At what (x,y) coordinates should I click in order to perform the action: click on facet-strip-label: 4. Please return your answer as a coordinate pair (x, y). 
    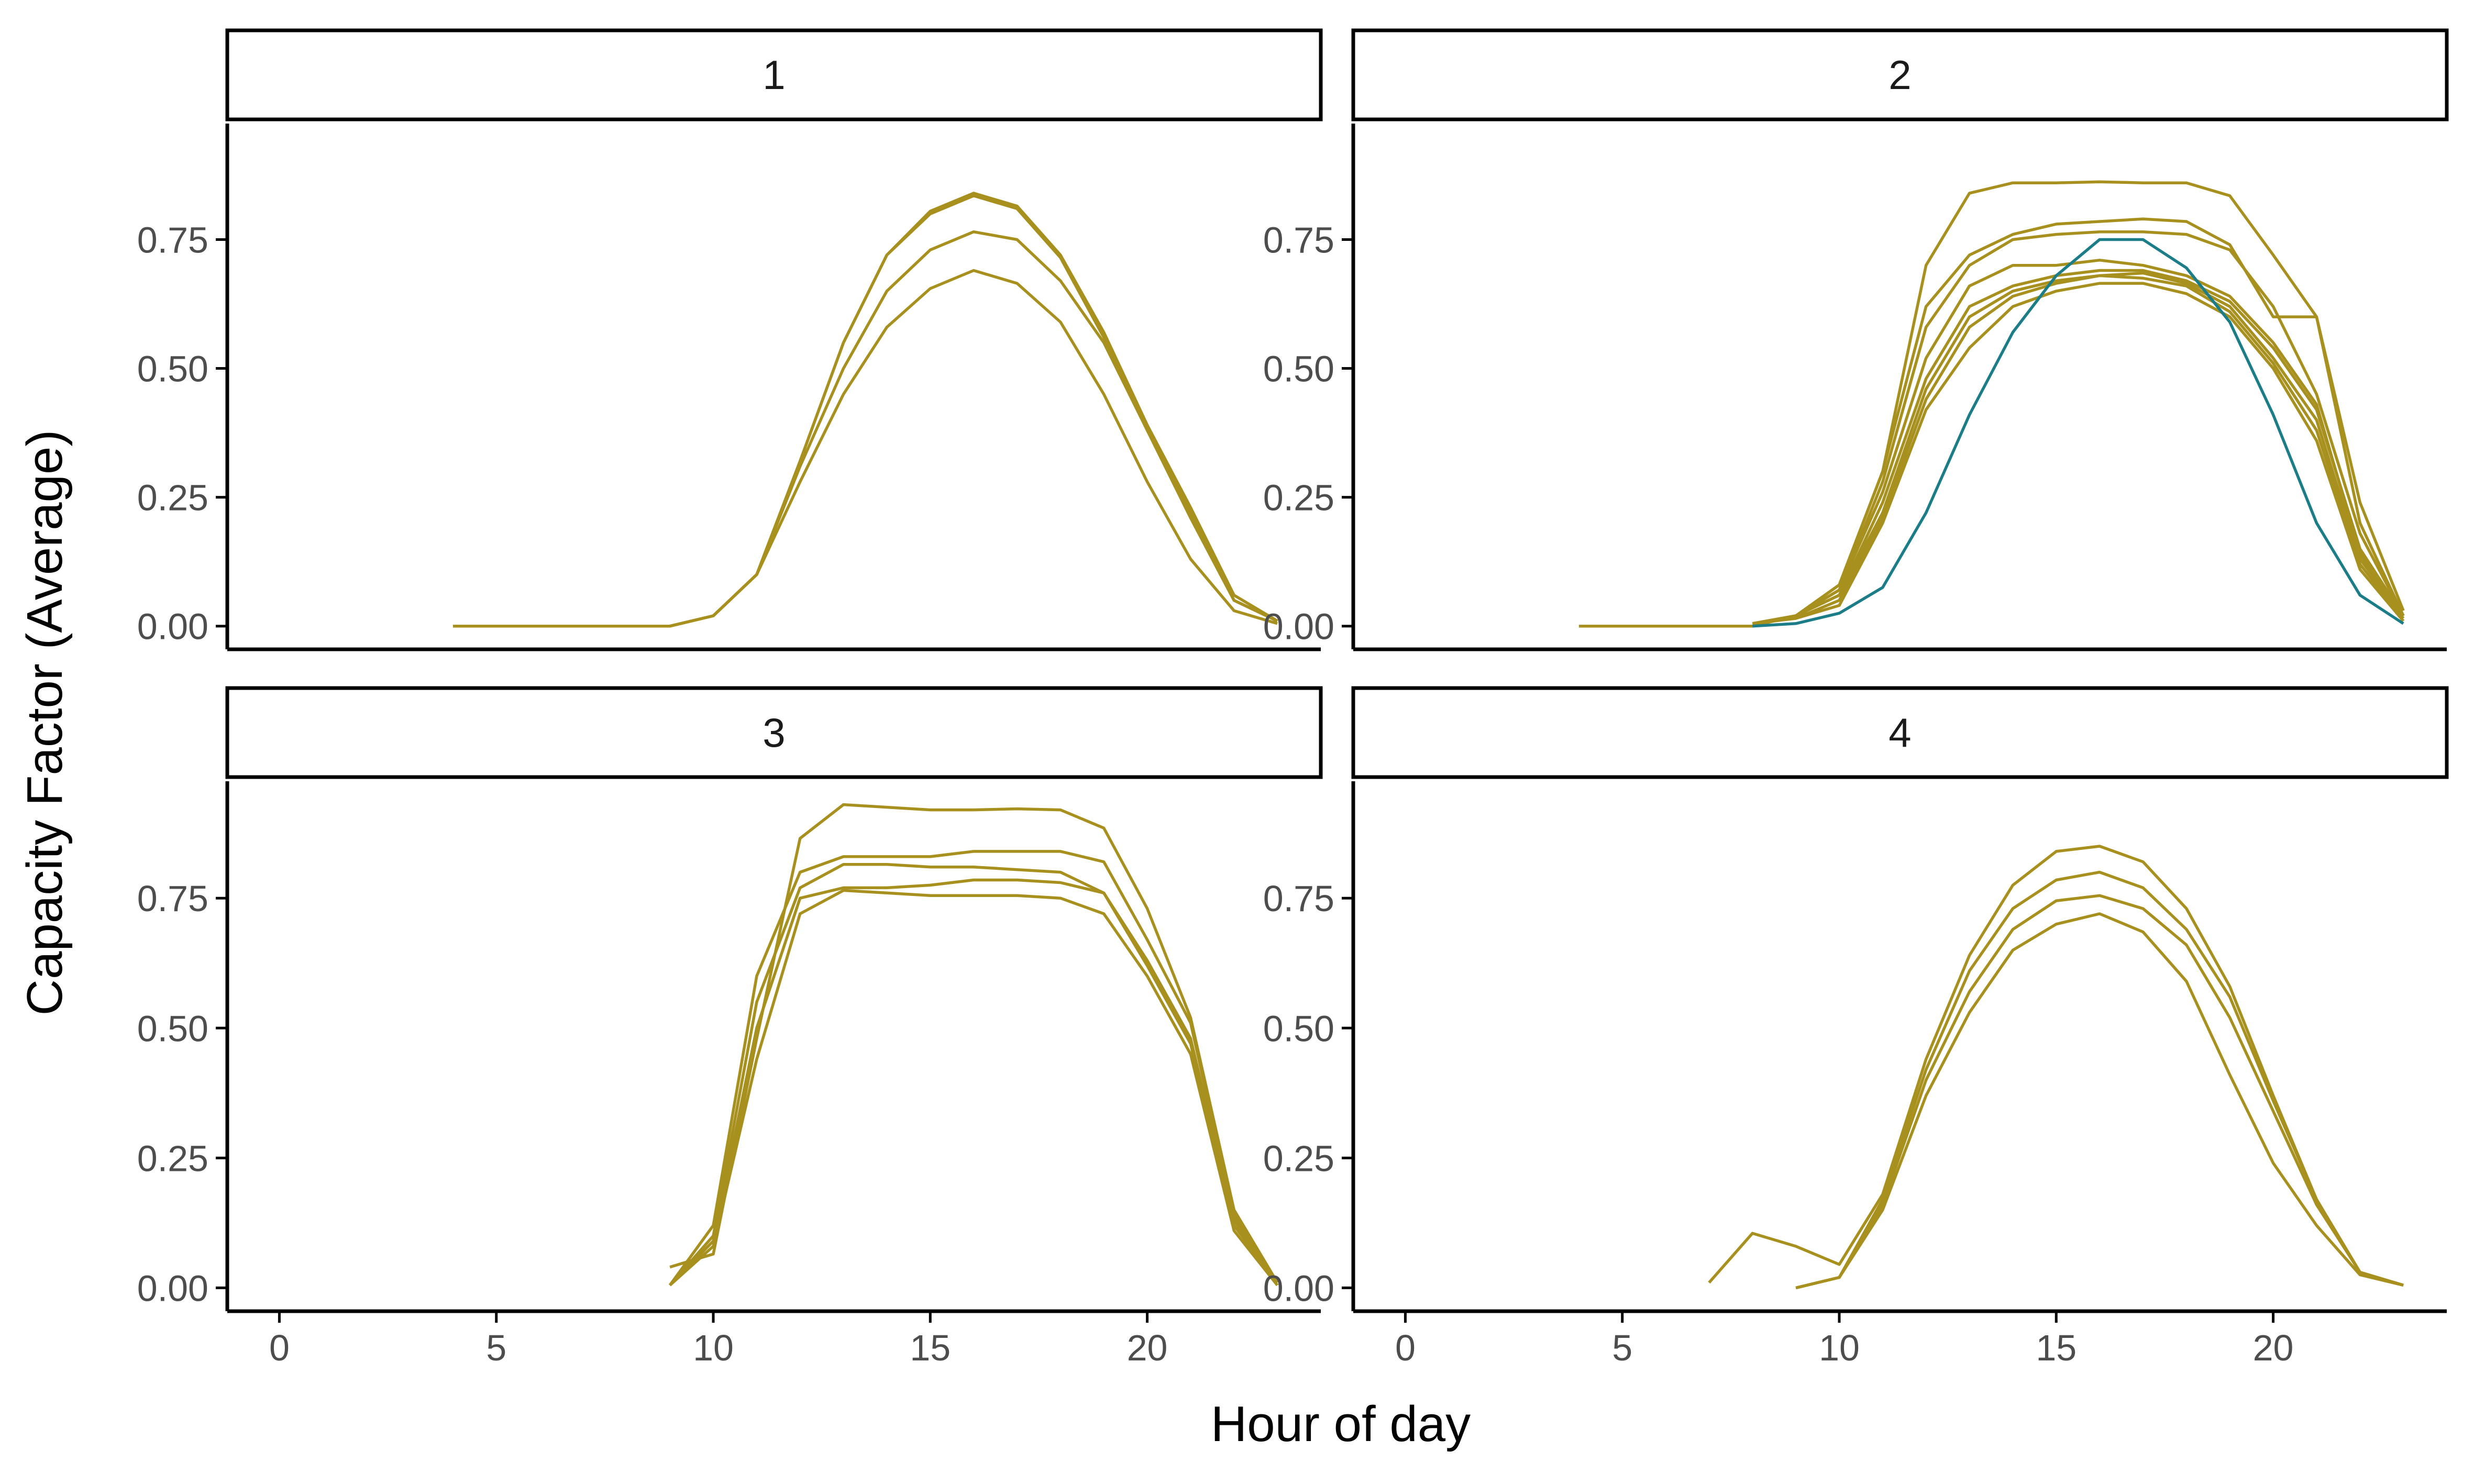
    Looking at the image, I should click on (1899, 733).